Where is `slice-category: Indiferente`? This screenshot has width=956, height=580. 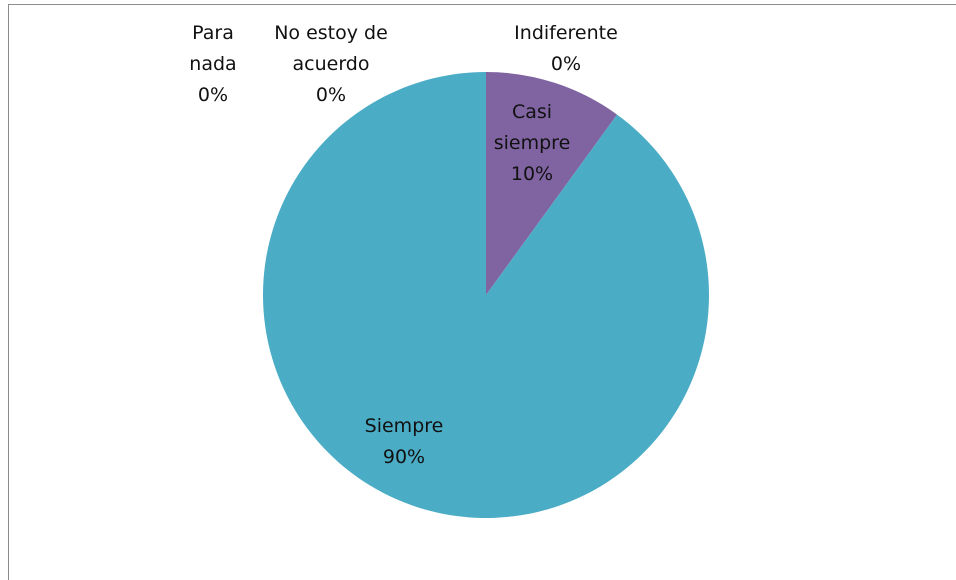
slice-category: Indiferente is located at coordinates (566, 33).